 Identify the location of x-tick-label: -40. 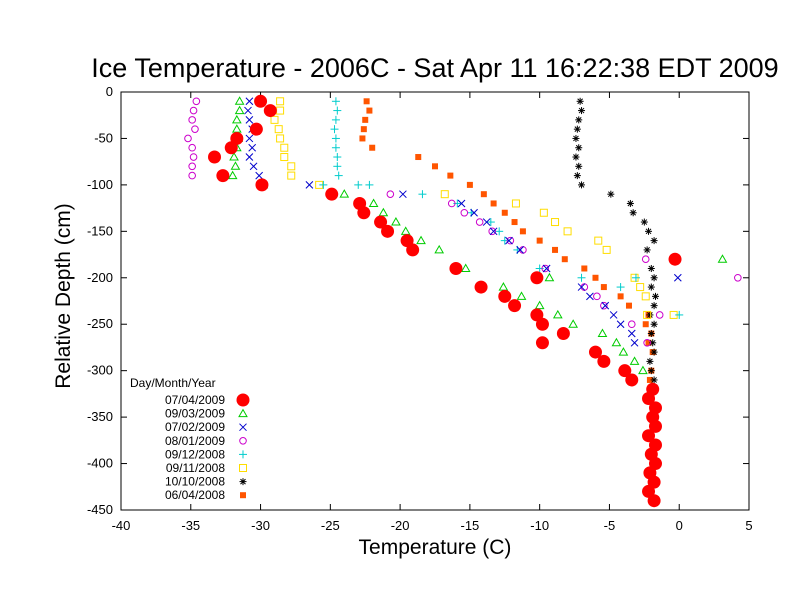
(121, 525).